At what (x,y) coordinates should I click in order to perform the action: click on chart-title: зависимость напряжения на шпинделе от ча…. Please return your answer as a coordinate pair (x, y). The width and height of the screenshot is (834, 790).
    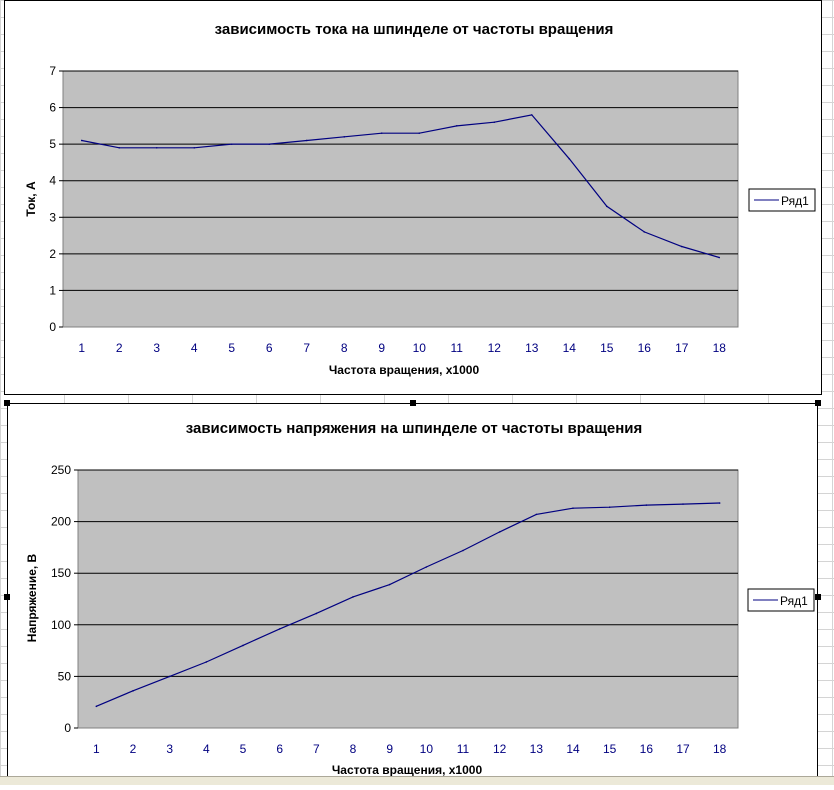
    Looking at the image, I should click on (414, 428).